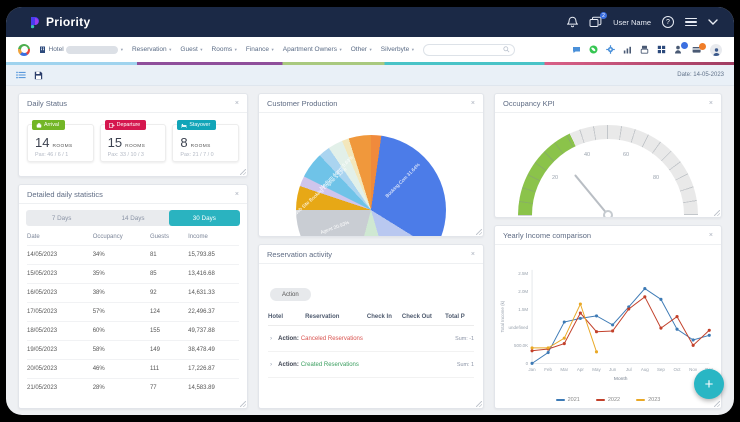 The height and width of the screenshot is (422, 740). Describe the element at coordinates (547, 235) in the screenshot. I see `card-title: Yearly Income comparison` at that location.